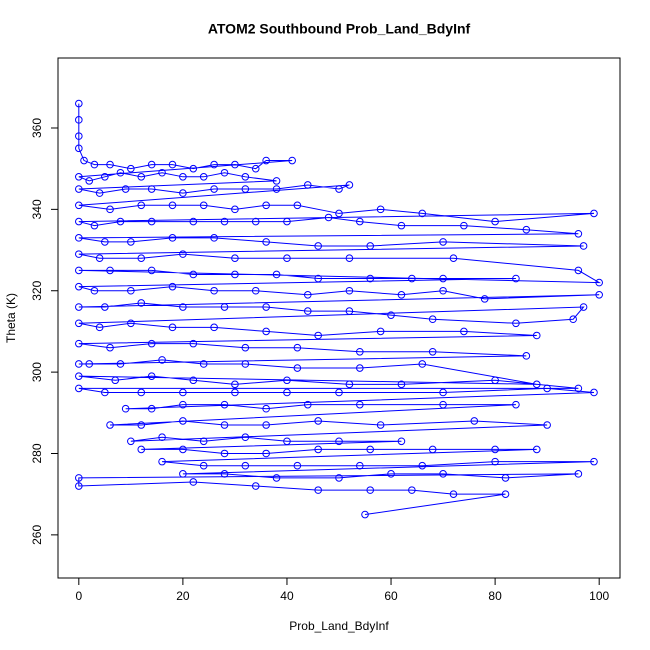 Image resolution: width=650 pixels, height=650 pixels. Describe the element at coordinates (339, 626) in the screenshot. I see `x-axis-label: Prob_Land_BdyInf` at that location.